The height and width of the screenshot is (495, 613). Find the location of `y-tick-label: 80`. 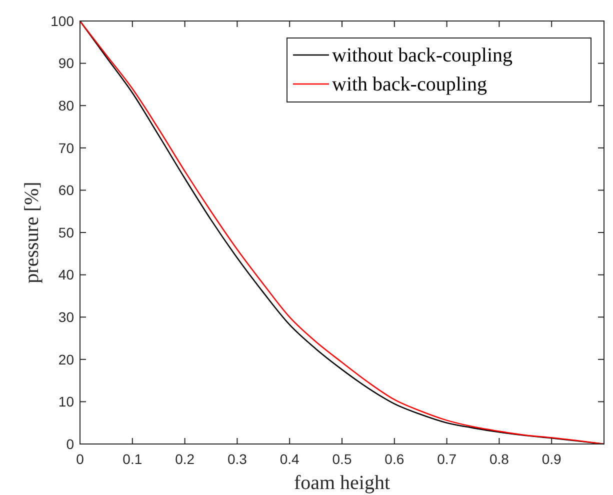

y-tick-label: 80 is located at coordinates (66, 106).